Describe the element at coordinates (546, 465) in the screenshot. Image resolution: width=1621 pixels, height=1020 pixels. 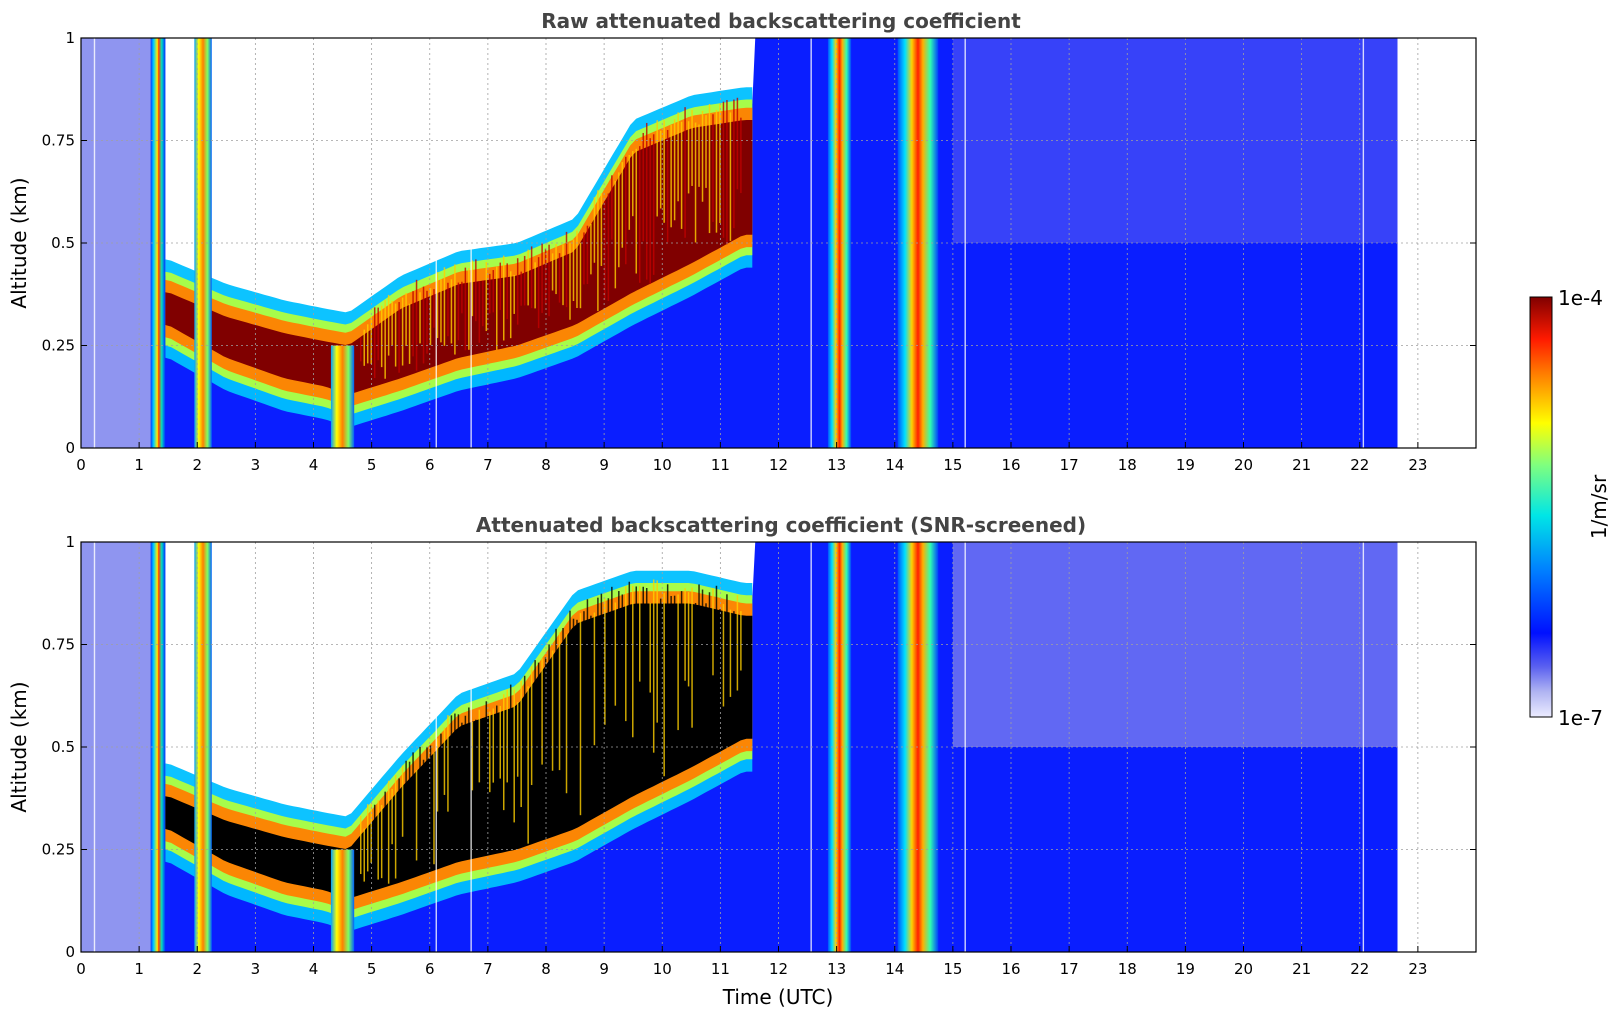
I see `x-tick-label: 8` at that location.